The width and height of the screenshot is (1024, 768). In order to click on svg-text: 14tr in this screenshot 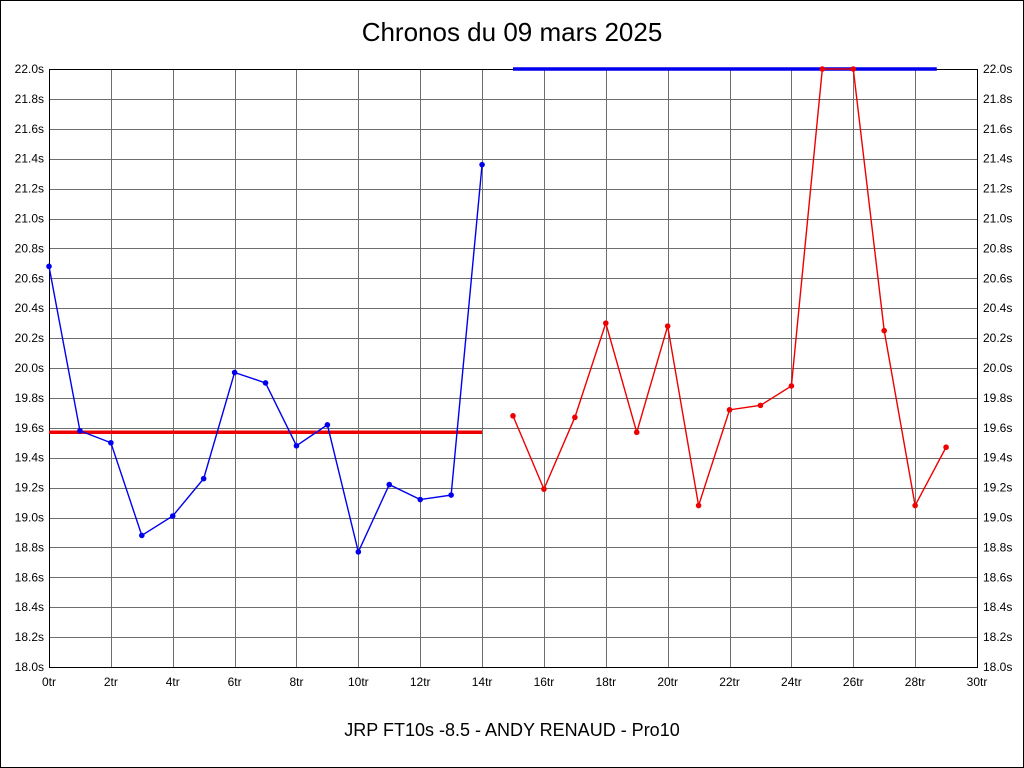, I will do `click(482, 682)`.